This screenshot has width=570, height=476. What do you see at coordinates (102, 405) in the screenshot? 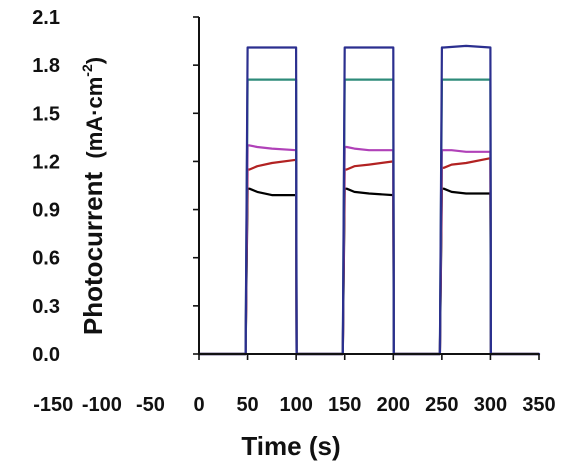
I see `x-tick-label: -100` at bounding box center [102, 405].